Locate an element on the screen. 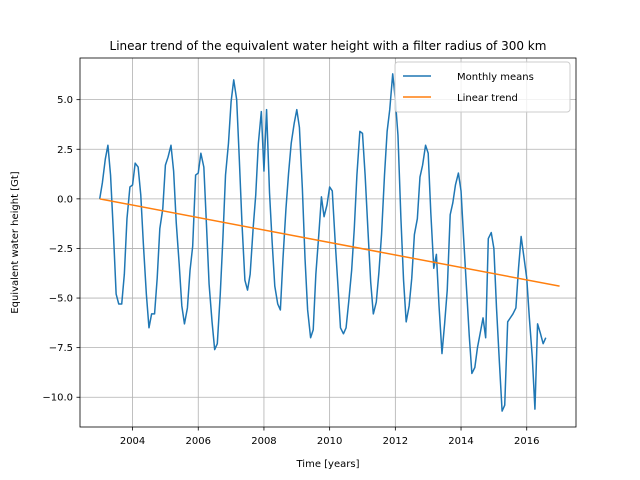  x-axis: 2004 2006 2008 2010 2012 2014 2016 is located at coordinates (329, 437).